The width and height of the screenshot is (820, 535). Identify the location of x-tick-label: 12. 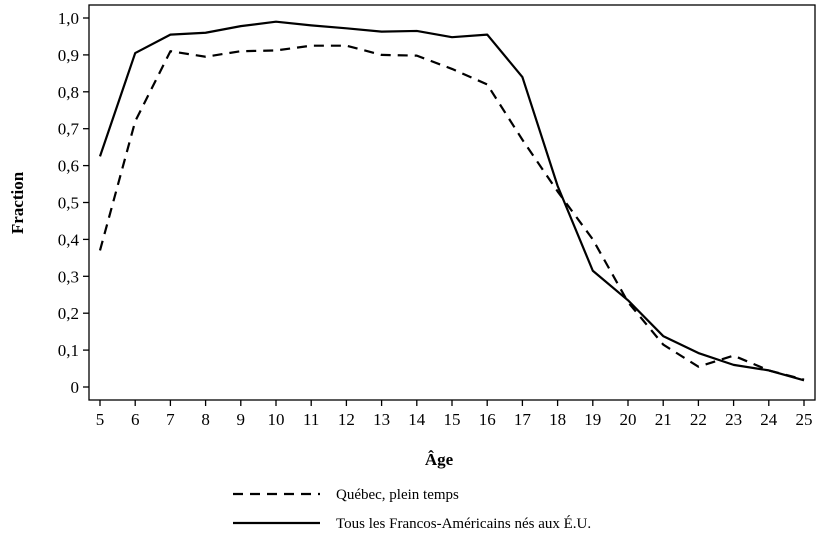
(346, 419).